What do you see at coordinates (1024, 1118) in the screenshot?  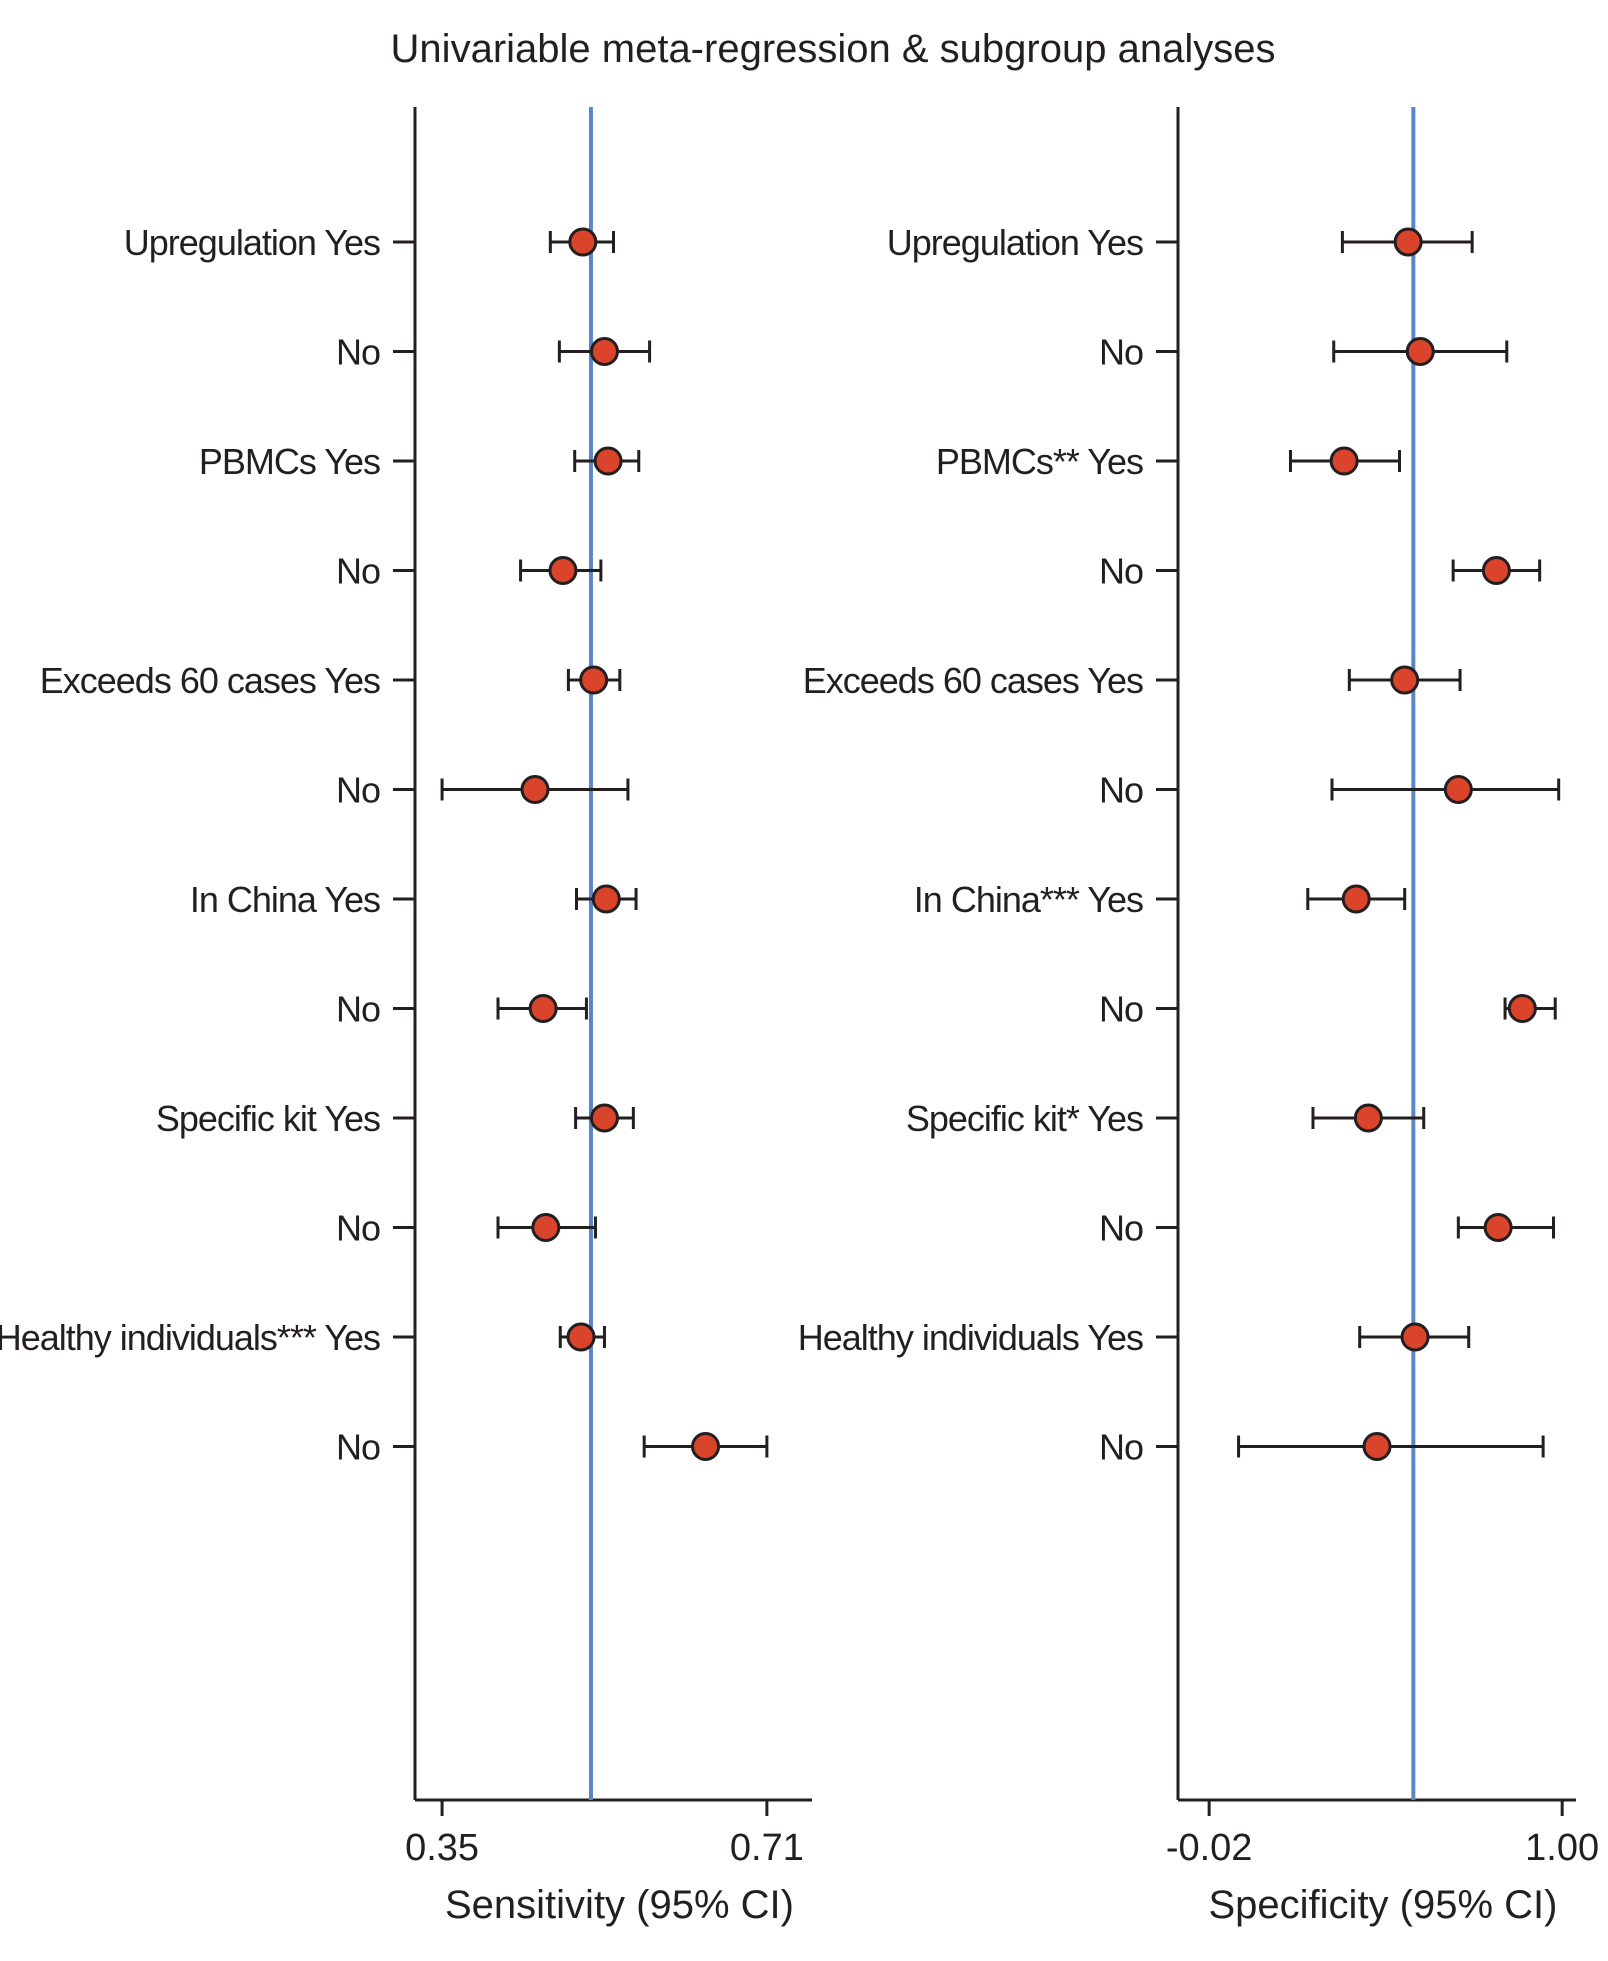 I see `row-label: Specific kit* Yes` at bounding box center [1024, 1118].